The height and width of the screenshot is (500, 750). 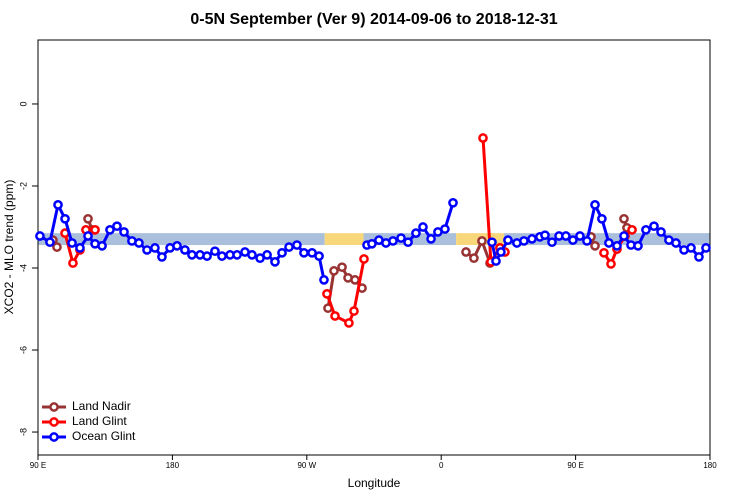 What do you see at coordinates (23, 350) in the screenshot?
I see `y-tick-label: -6` at bounding box center [23, 350].